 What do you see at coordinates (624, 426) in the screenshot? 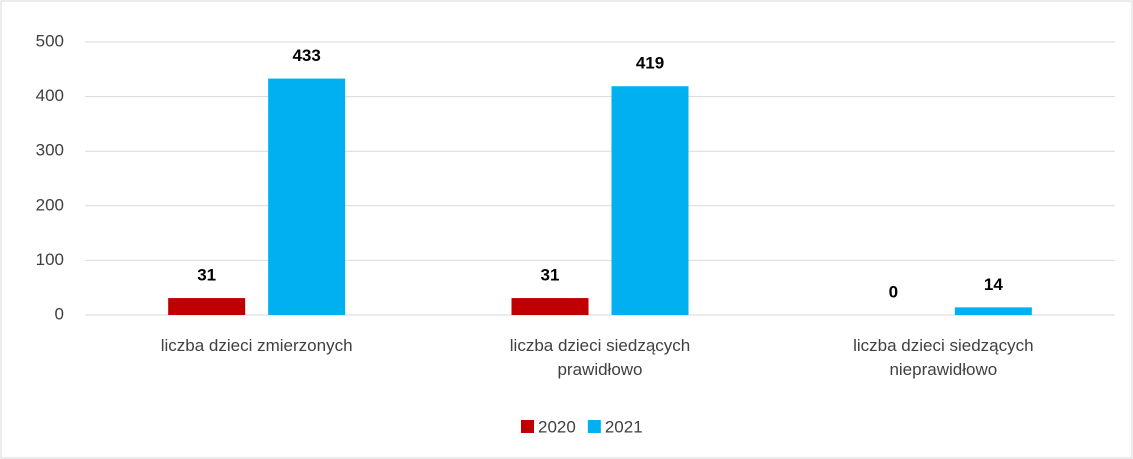
I see `legend-label: 2021` at bounding box center [624, 426].